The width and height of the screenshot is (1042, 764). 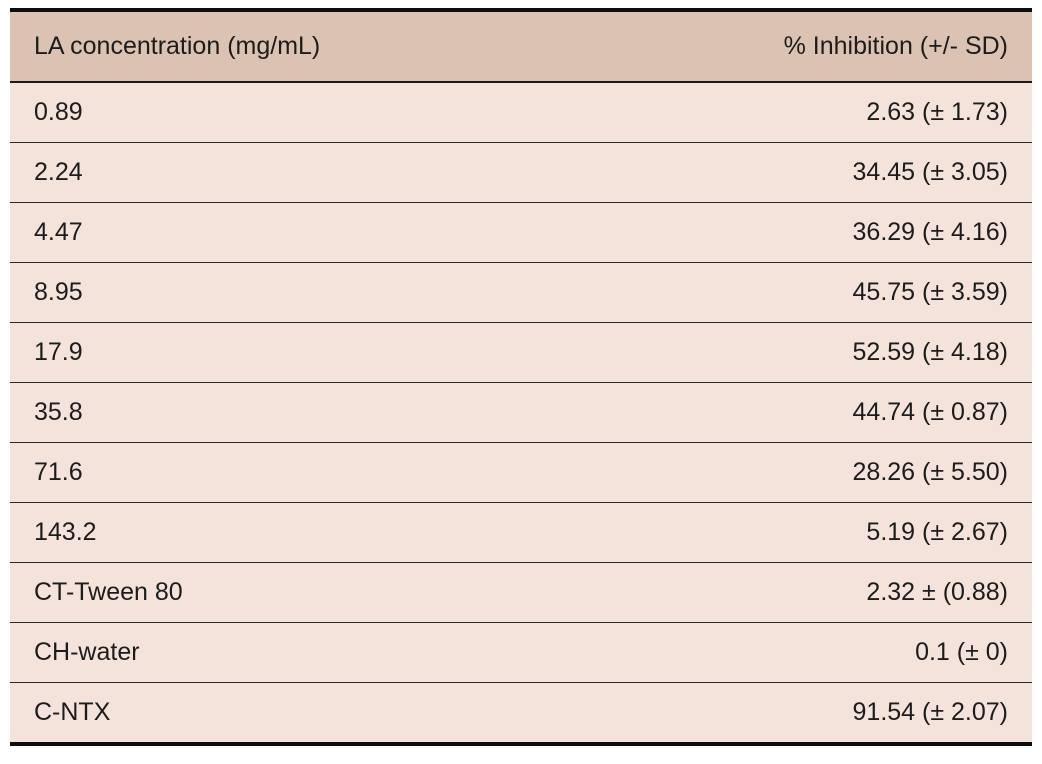 I want to click on concentration-cell: CH-water, so click(x=289, y=652).